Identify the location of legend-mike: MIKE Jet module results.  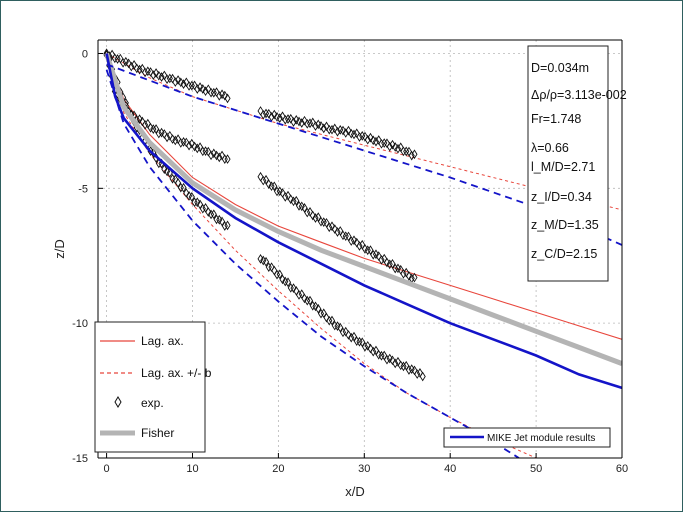
(527, 437).